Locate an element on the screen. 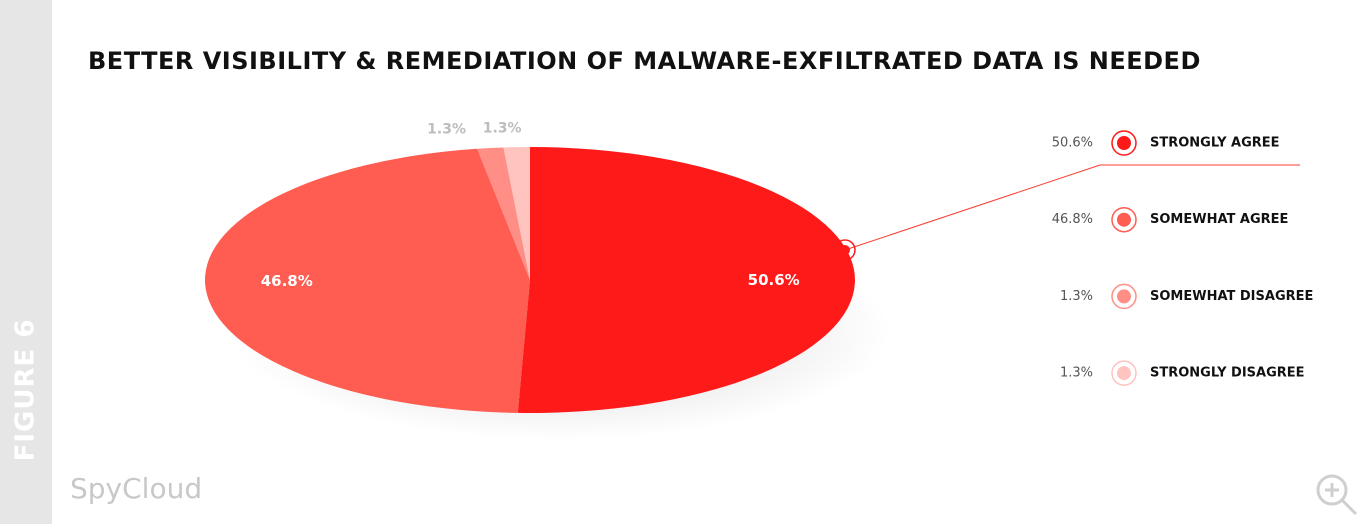 The height and width of the screenshot is (524, 1366). brand-logo: SpyCloud is located at coordinates (136, 488).